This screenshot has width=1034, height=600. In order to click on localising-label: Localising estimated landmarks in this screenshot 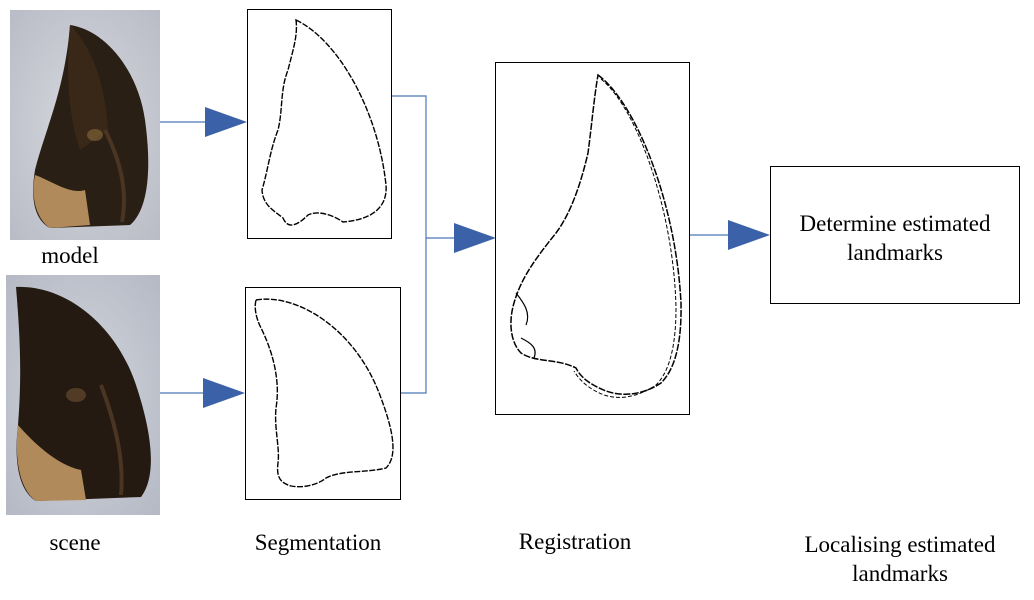, I will do `click(900, 559)`.